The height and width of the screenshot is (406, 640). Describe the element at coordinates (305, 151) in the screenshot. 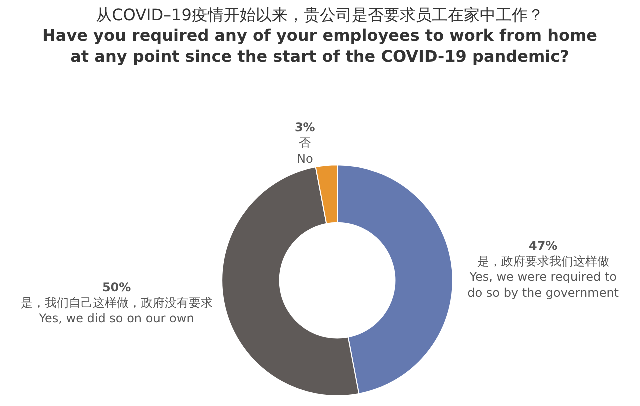

I see `slice-label: 否 No` at that location.